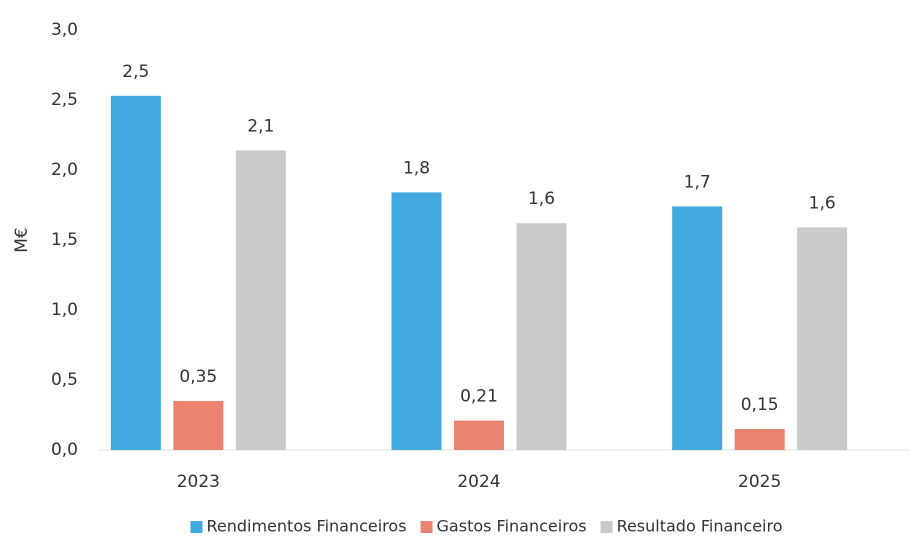 The width and height of the screenshot is (923, 540). I want to click on data-label: 0,21, so click(479, 397).